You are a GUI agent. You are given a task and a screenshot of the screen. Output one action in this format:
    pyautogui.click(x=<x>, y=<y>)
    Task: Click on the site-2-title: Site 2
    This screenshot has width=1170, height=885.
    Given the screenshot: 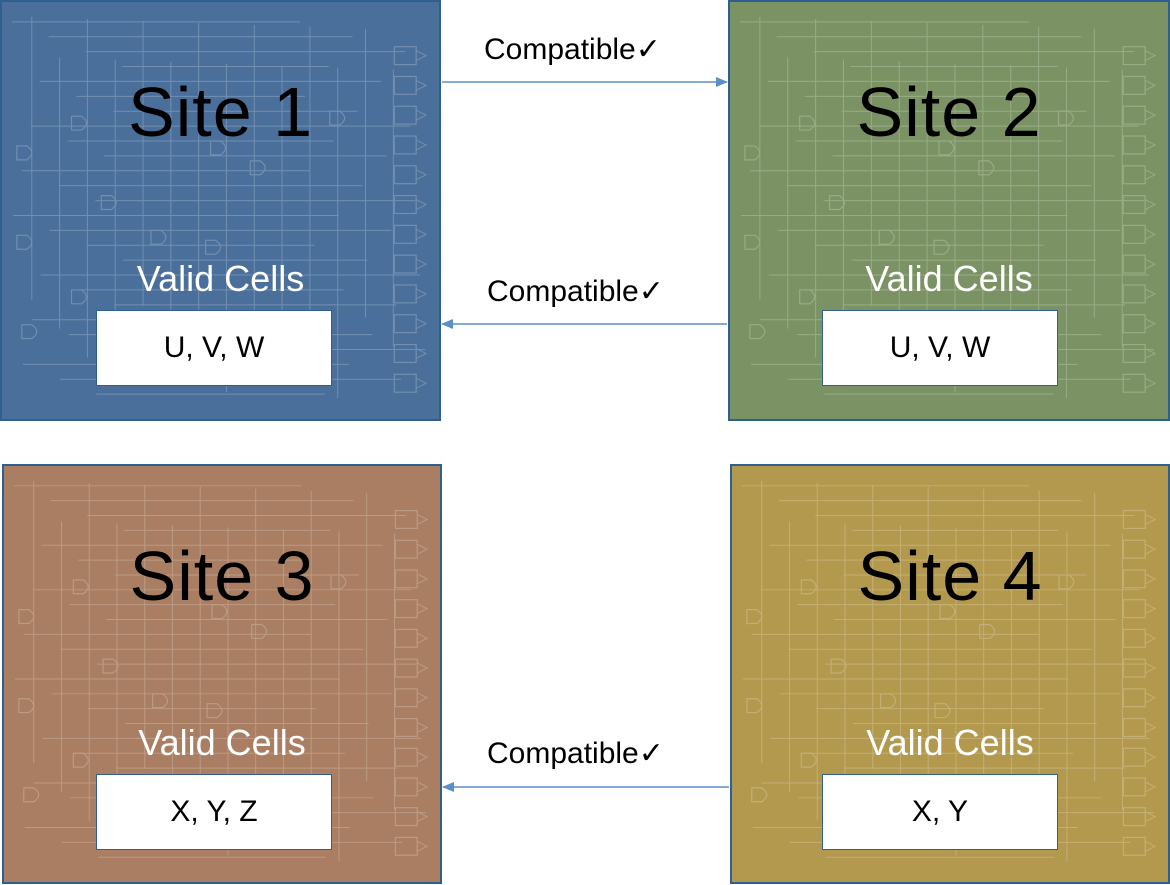 What is the action you would take?
    pyautogui.click(x=949, y=112)
    